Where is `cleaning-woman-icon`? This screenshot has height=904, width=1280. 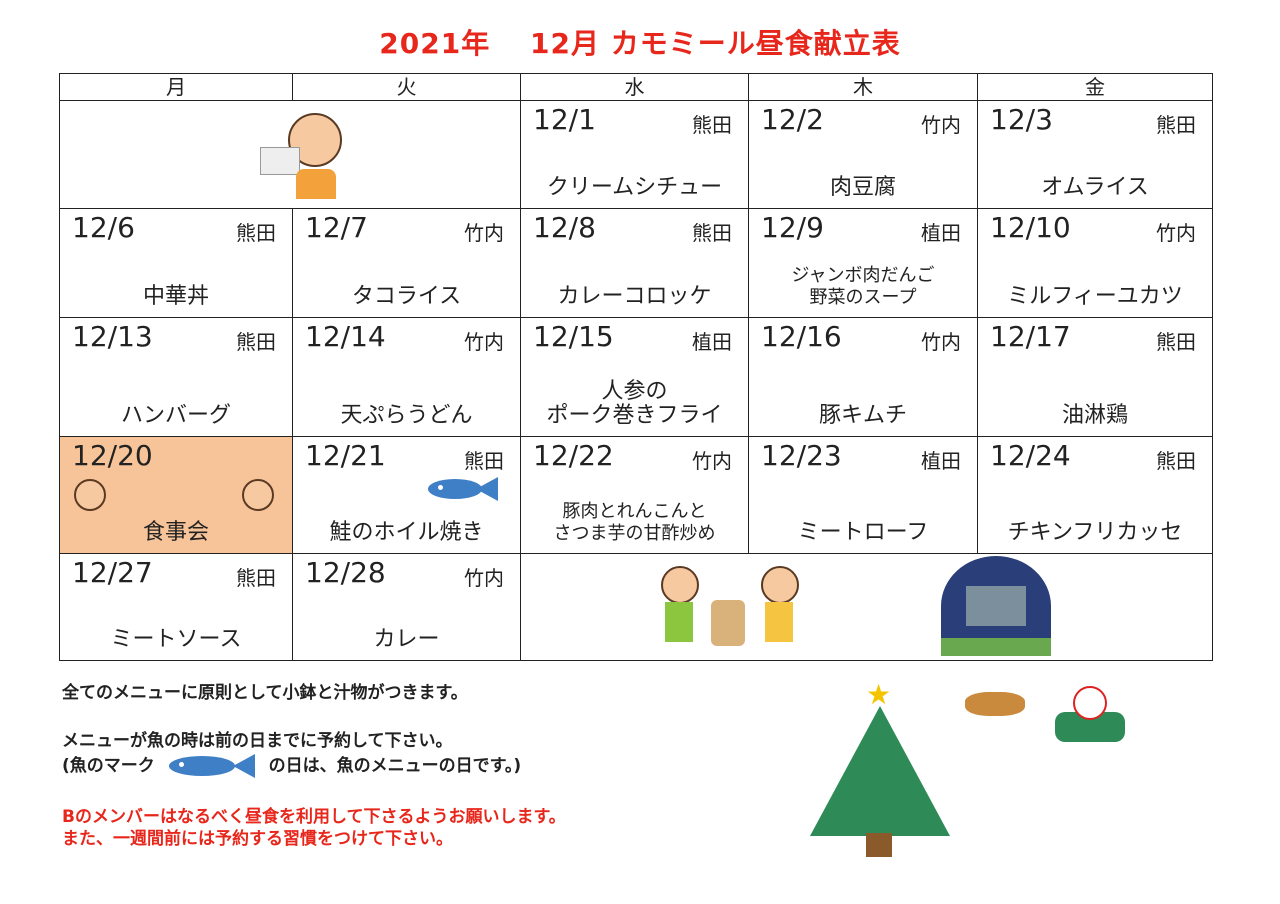
cleaning-woman-icon is located at coordinates (305, 154).